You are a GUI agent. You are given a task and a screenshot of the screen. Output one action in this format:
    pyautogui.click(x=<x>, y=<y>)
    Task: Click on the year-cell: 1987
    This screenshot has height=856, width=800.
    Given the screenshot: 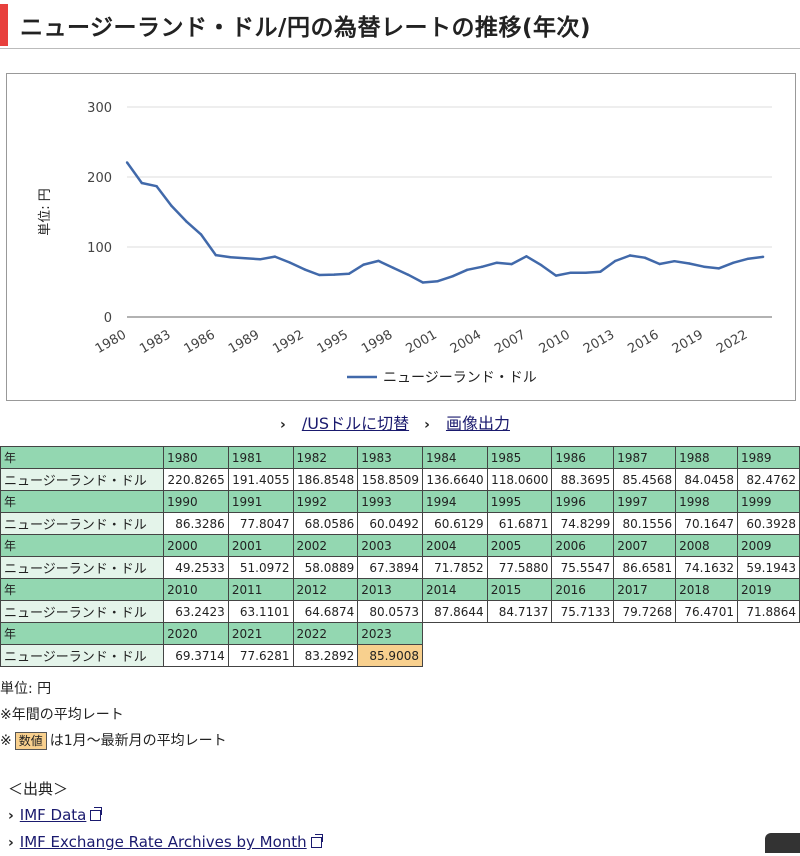 What is the action you would take?
    pyautogui.click(x=645, y=457)
    